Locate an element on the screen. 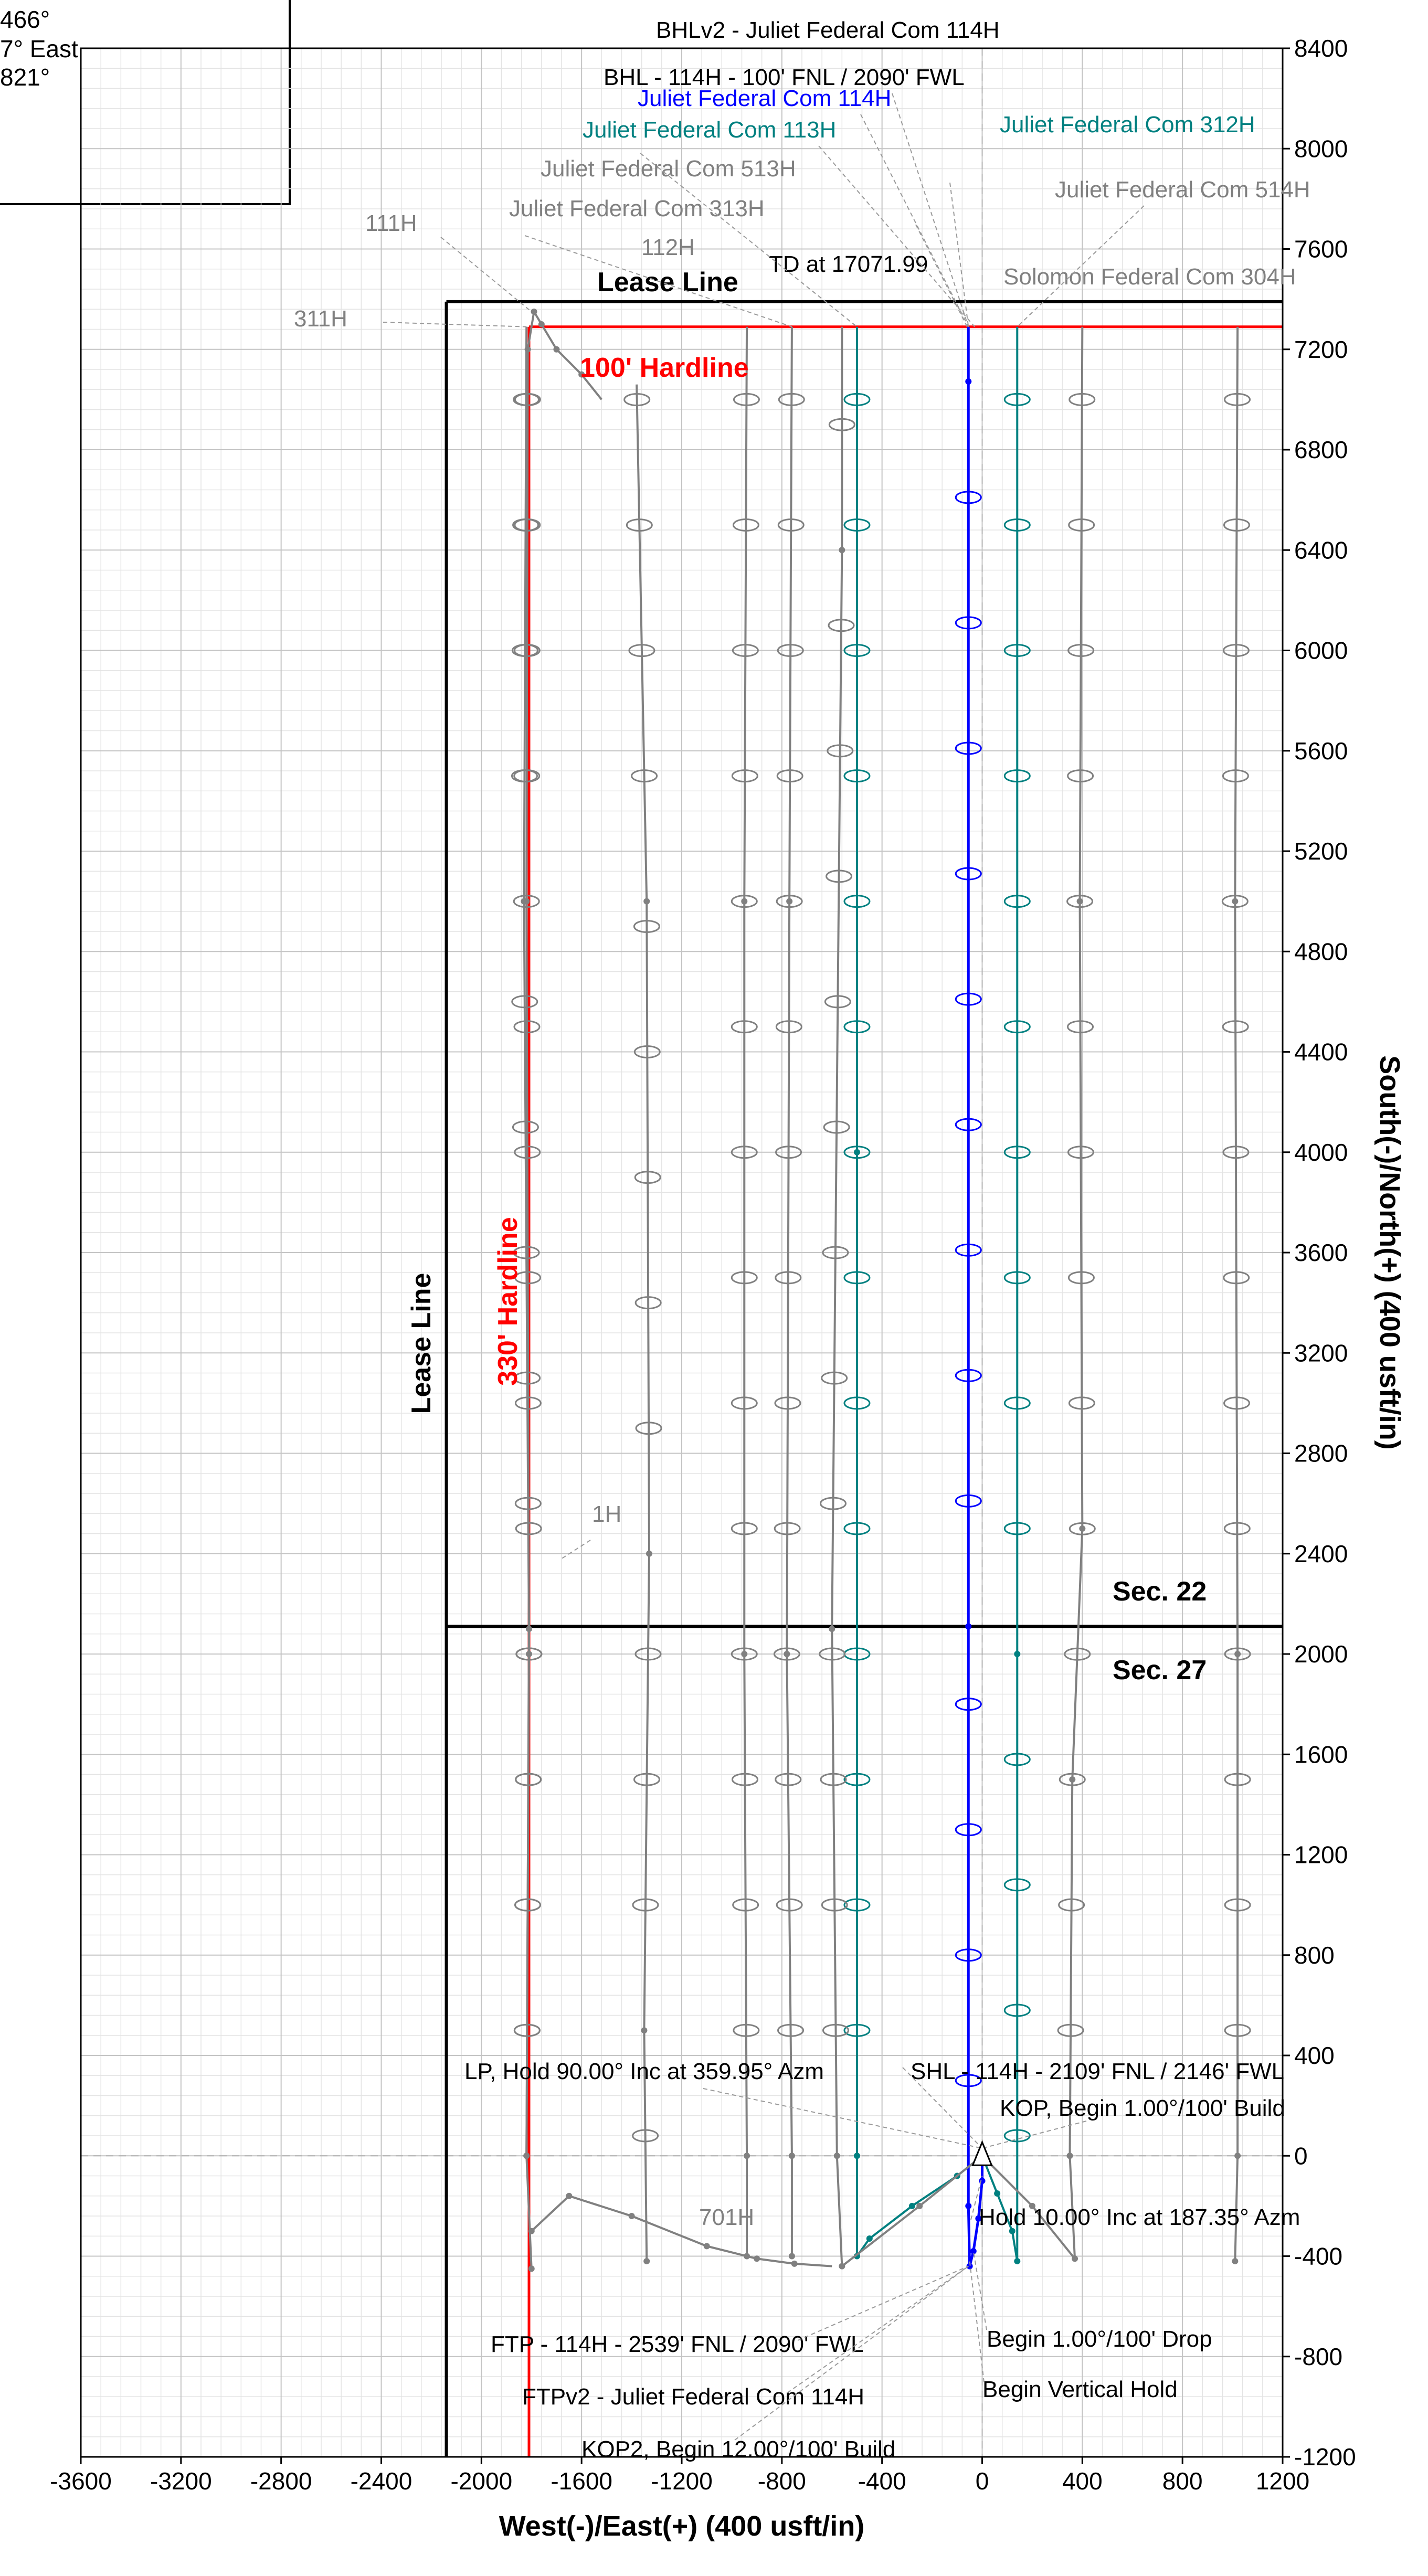 The image size is (1428, 2576). x-tick-label: -2000 is located at coordinates (482, 2481).